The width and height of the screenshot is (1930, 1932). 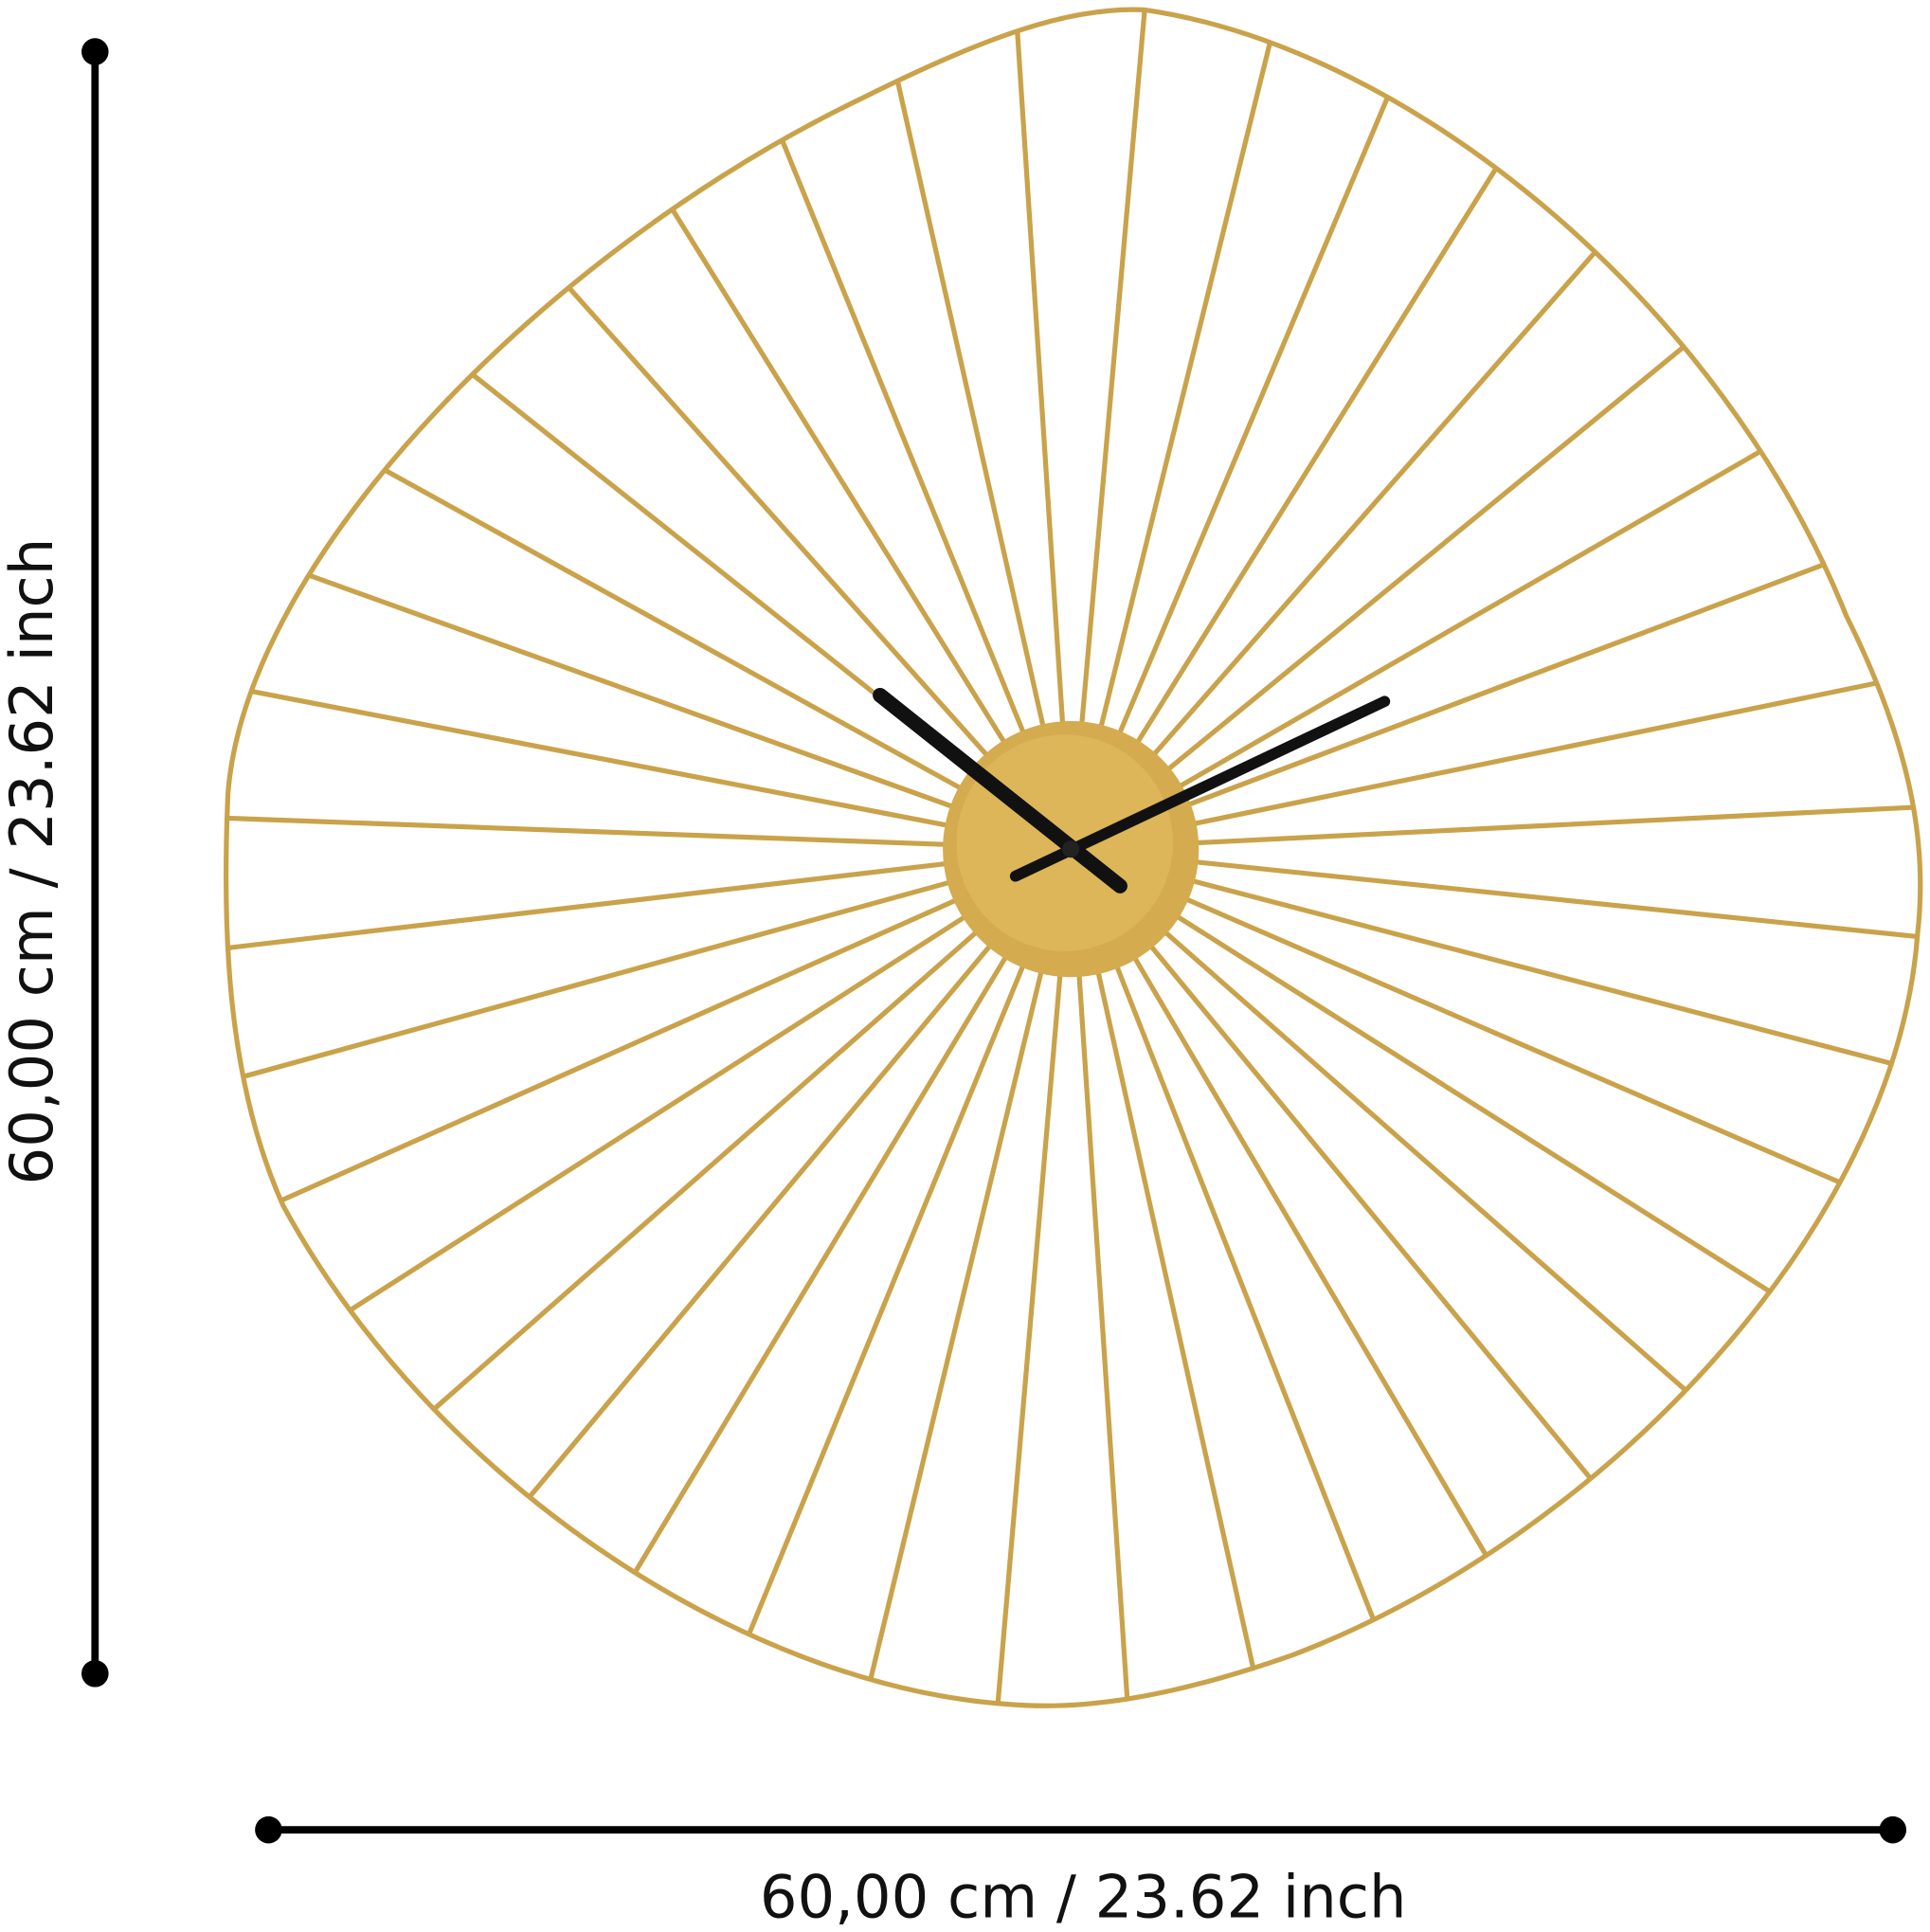 I want to click on width-label: 60,00 cm / 23.62 inch, so click(x=1083, y=1896).